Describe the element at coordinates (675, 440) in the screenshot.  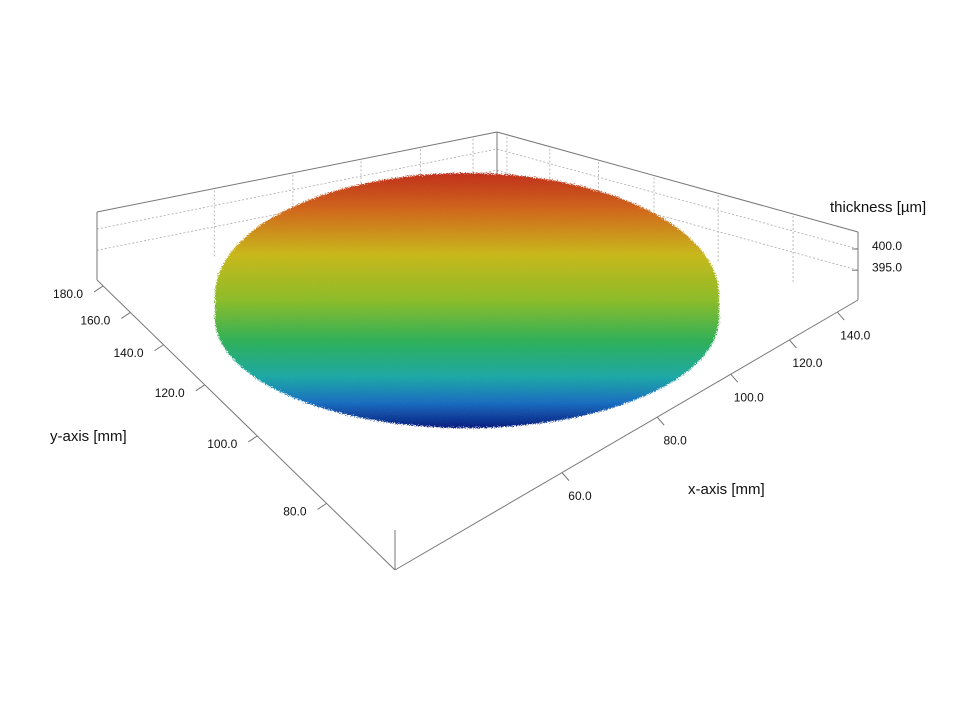
I see `x-tick-label: 80.0` at that location.